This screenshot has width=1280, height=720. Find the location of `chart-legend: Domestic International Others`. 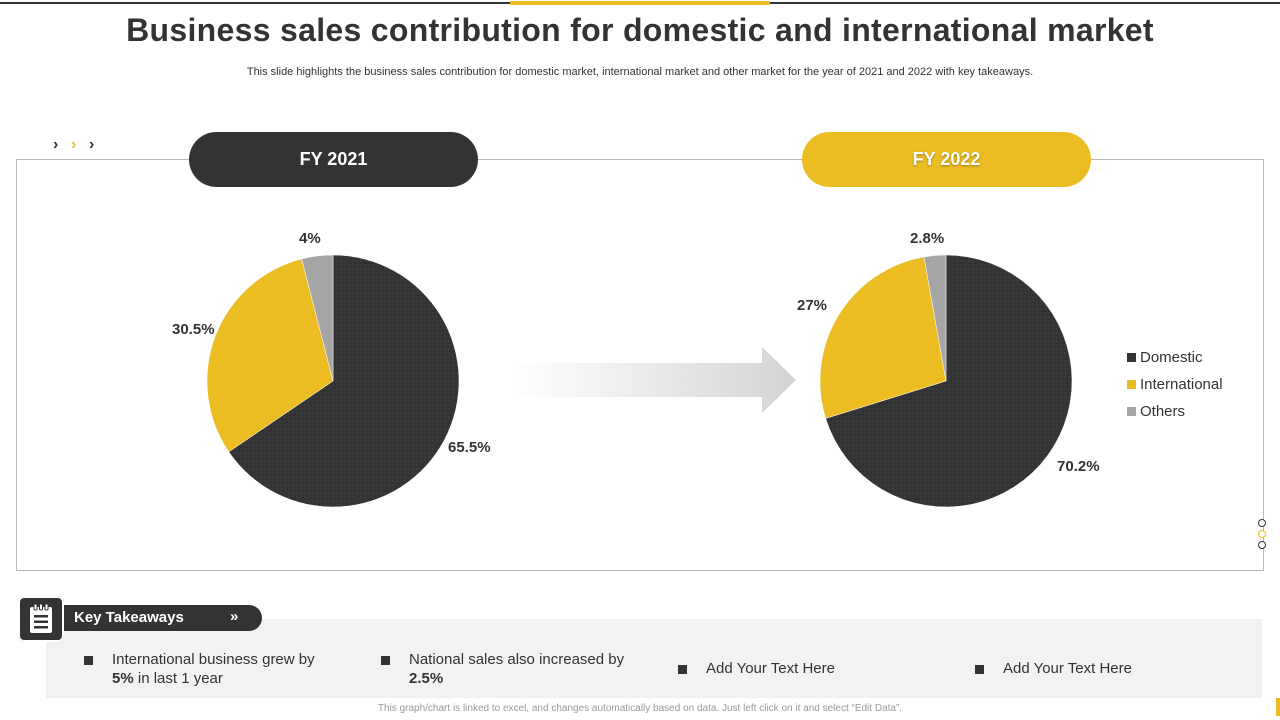

chart-legend: Domestic International Others is located at coordinates (1175, 384).